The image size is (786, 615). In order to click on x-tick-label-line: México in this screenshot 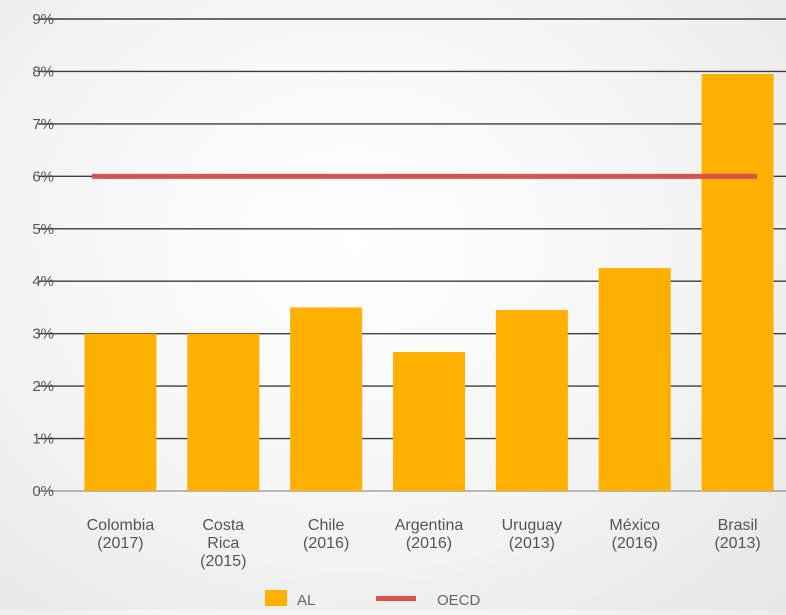, I will do `click(634, 525)`.